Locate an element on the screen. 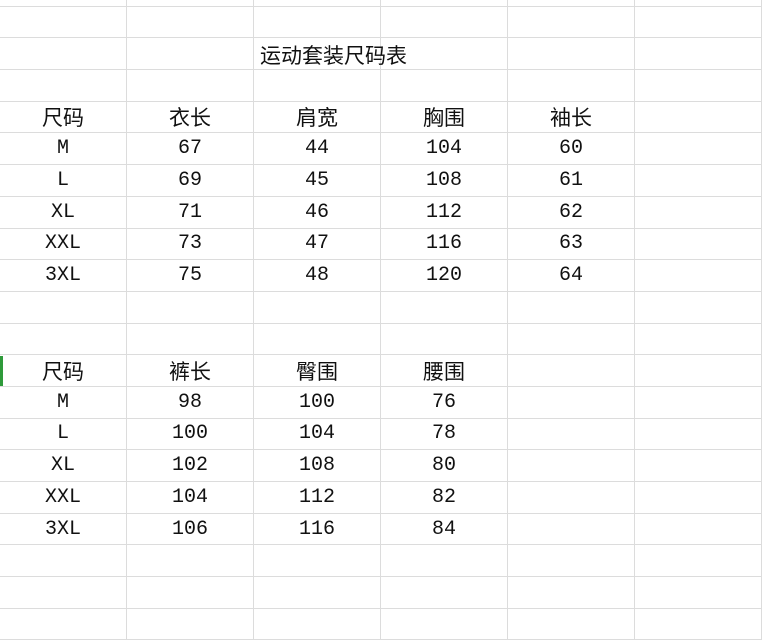  data-cell: 64 is located at coordinates (571, 275).